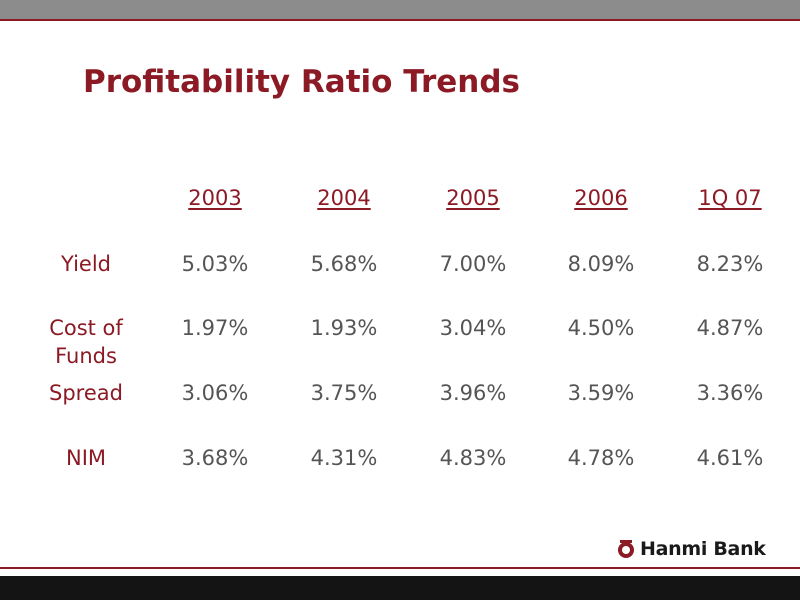 The height and width of the screenshot is (600, 800). I want to click on bottom-bar, so click(400, 588).